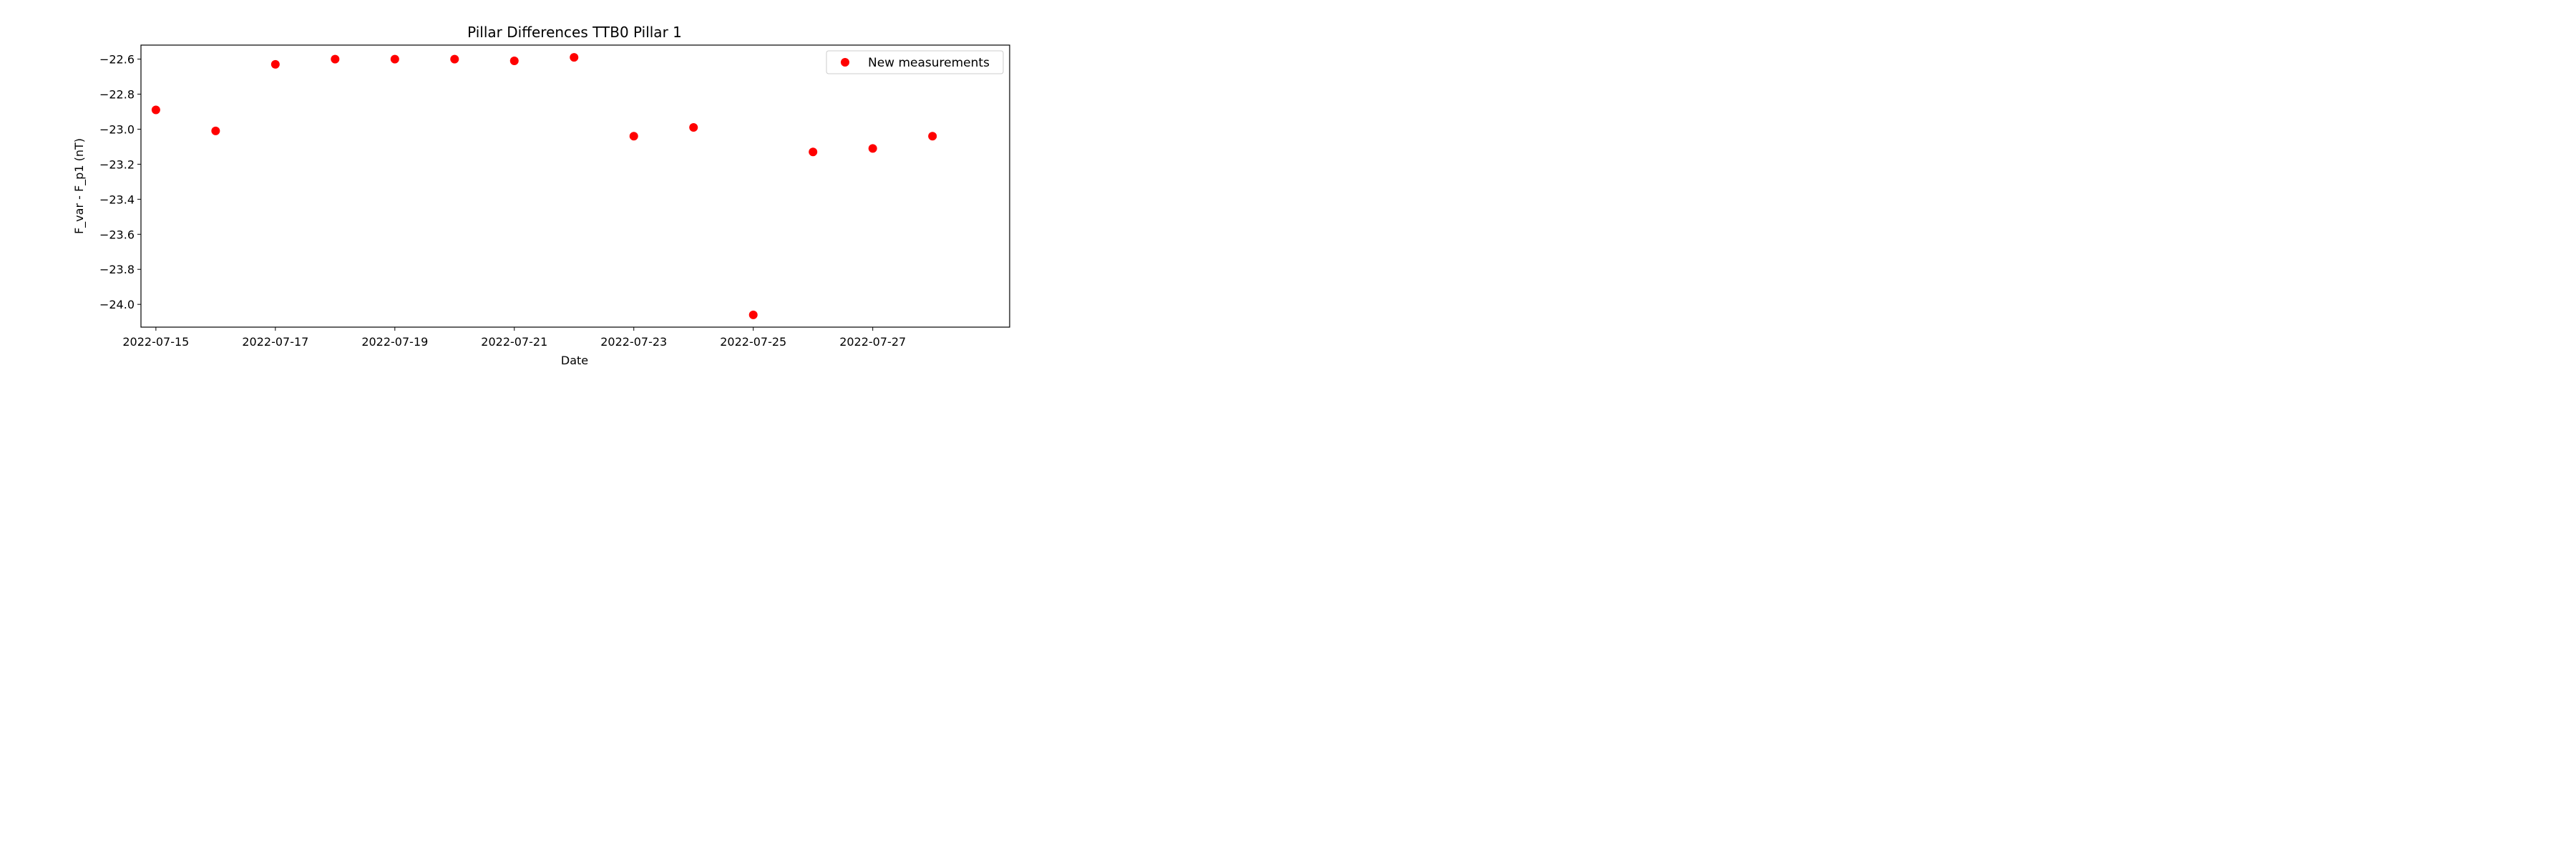 The height and width of the screenshot is (859, 2576). I want to click on x-tick-label: 2022-07-17, so click(275, 342).